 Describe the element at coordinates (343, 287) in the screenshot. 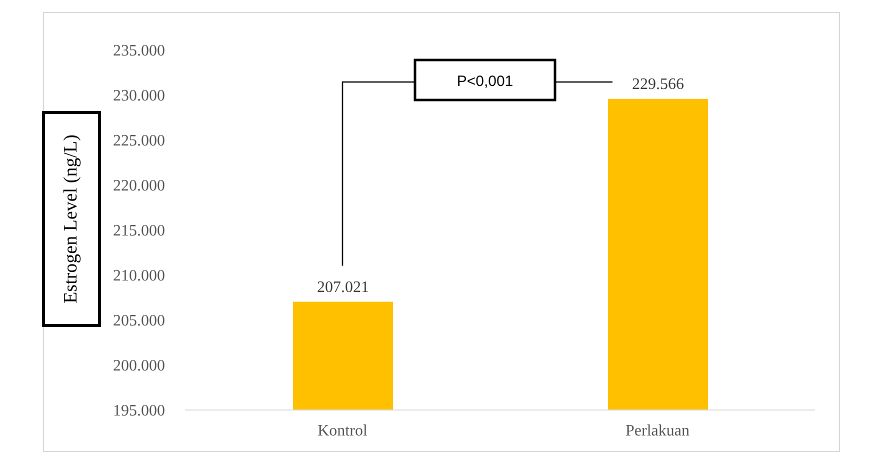

I see `data-label: 207.021` at that location.